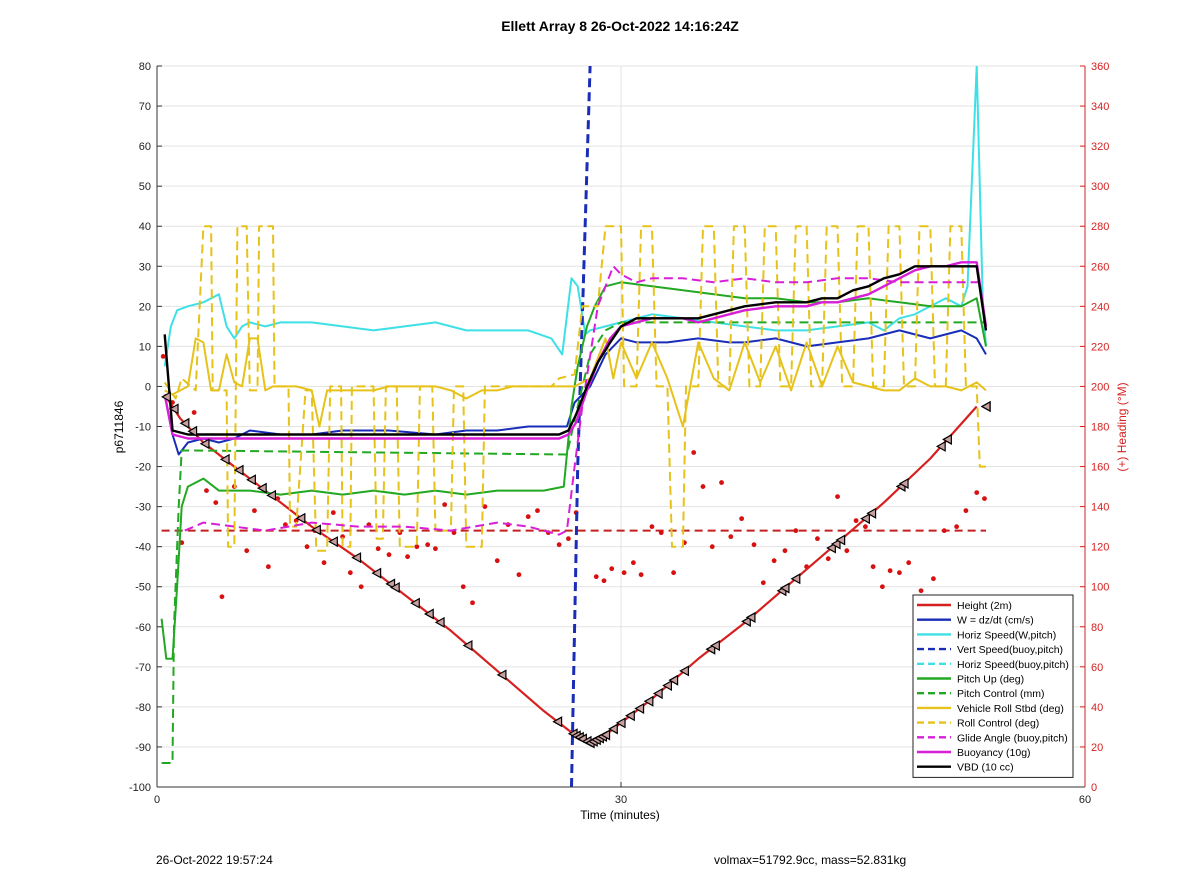 This screenshot has height=885, width=1200. I want to click on y-tick-label: 40, so click(145, 227).